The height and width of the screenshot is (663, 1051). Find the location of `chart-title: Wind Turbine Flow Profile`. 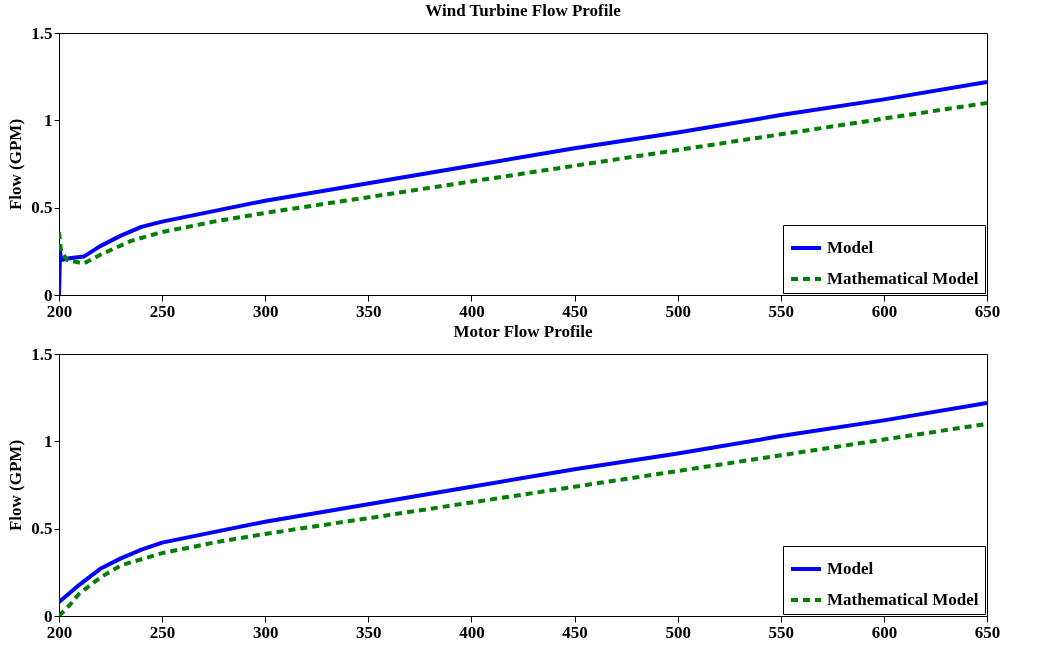

chart-title: Wind Turbine Flow Profile is located at coordinates (523, 10).